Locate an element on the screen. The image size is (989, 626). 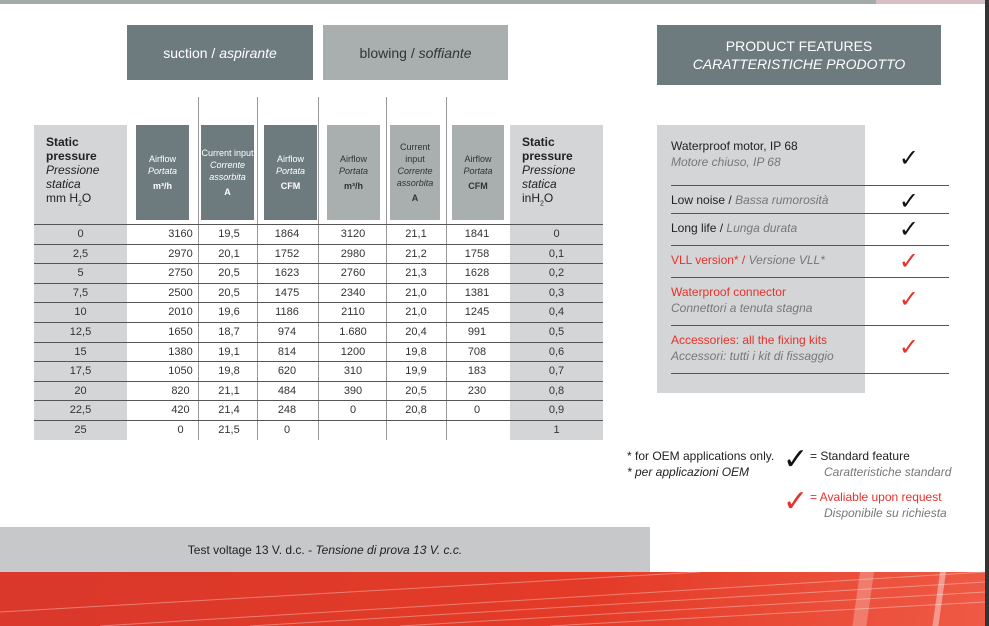
table-cell: 1 is located at coordinates (556, 430).